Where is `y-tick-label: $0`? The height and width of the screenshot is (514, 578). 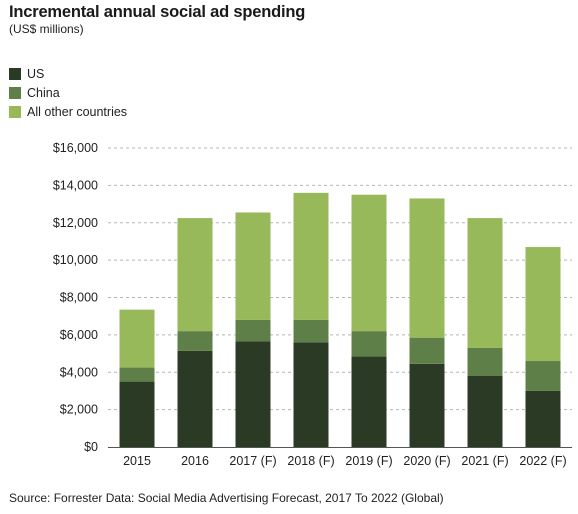
y-tick-label: $0 is located at coordinates (91, 447).